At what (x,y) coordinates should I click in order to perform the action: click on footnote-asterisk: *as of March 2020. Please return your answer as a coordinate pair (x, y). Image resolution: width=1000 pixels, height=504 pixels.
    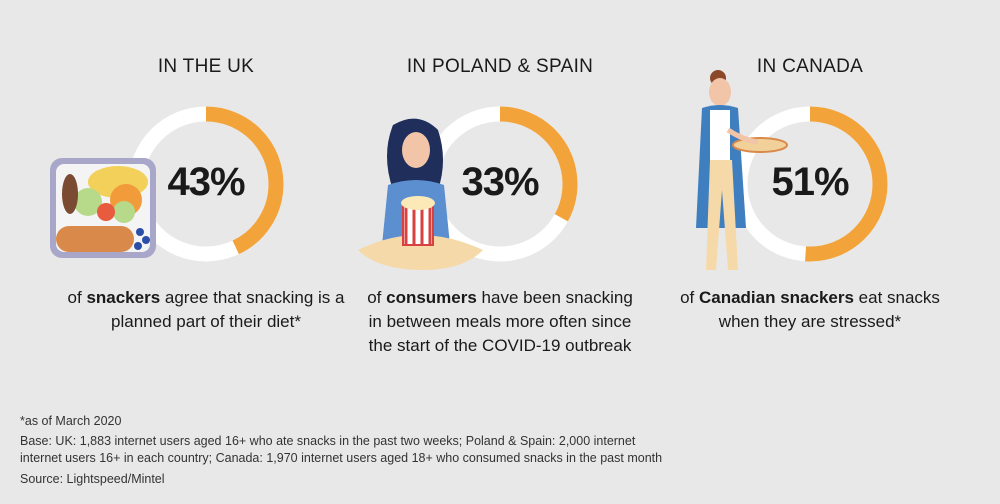
    Looking at the image, I should click on (71, 421).